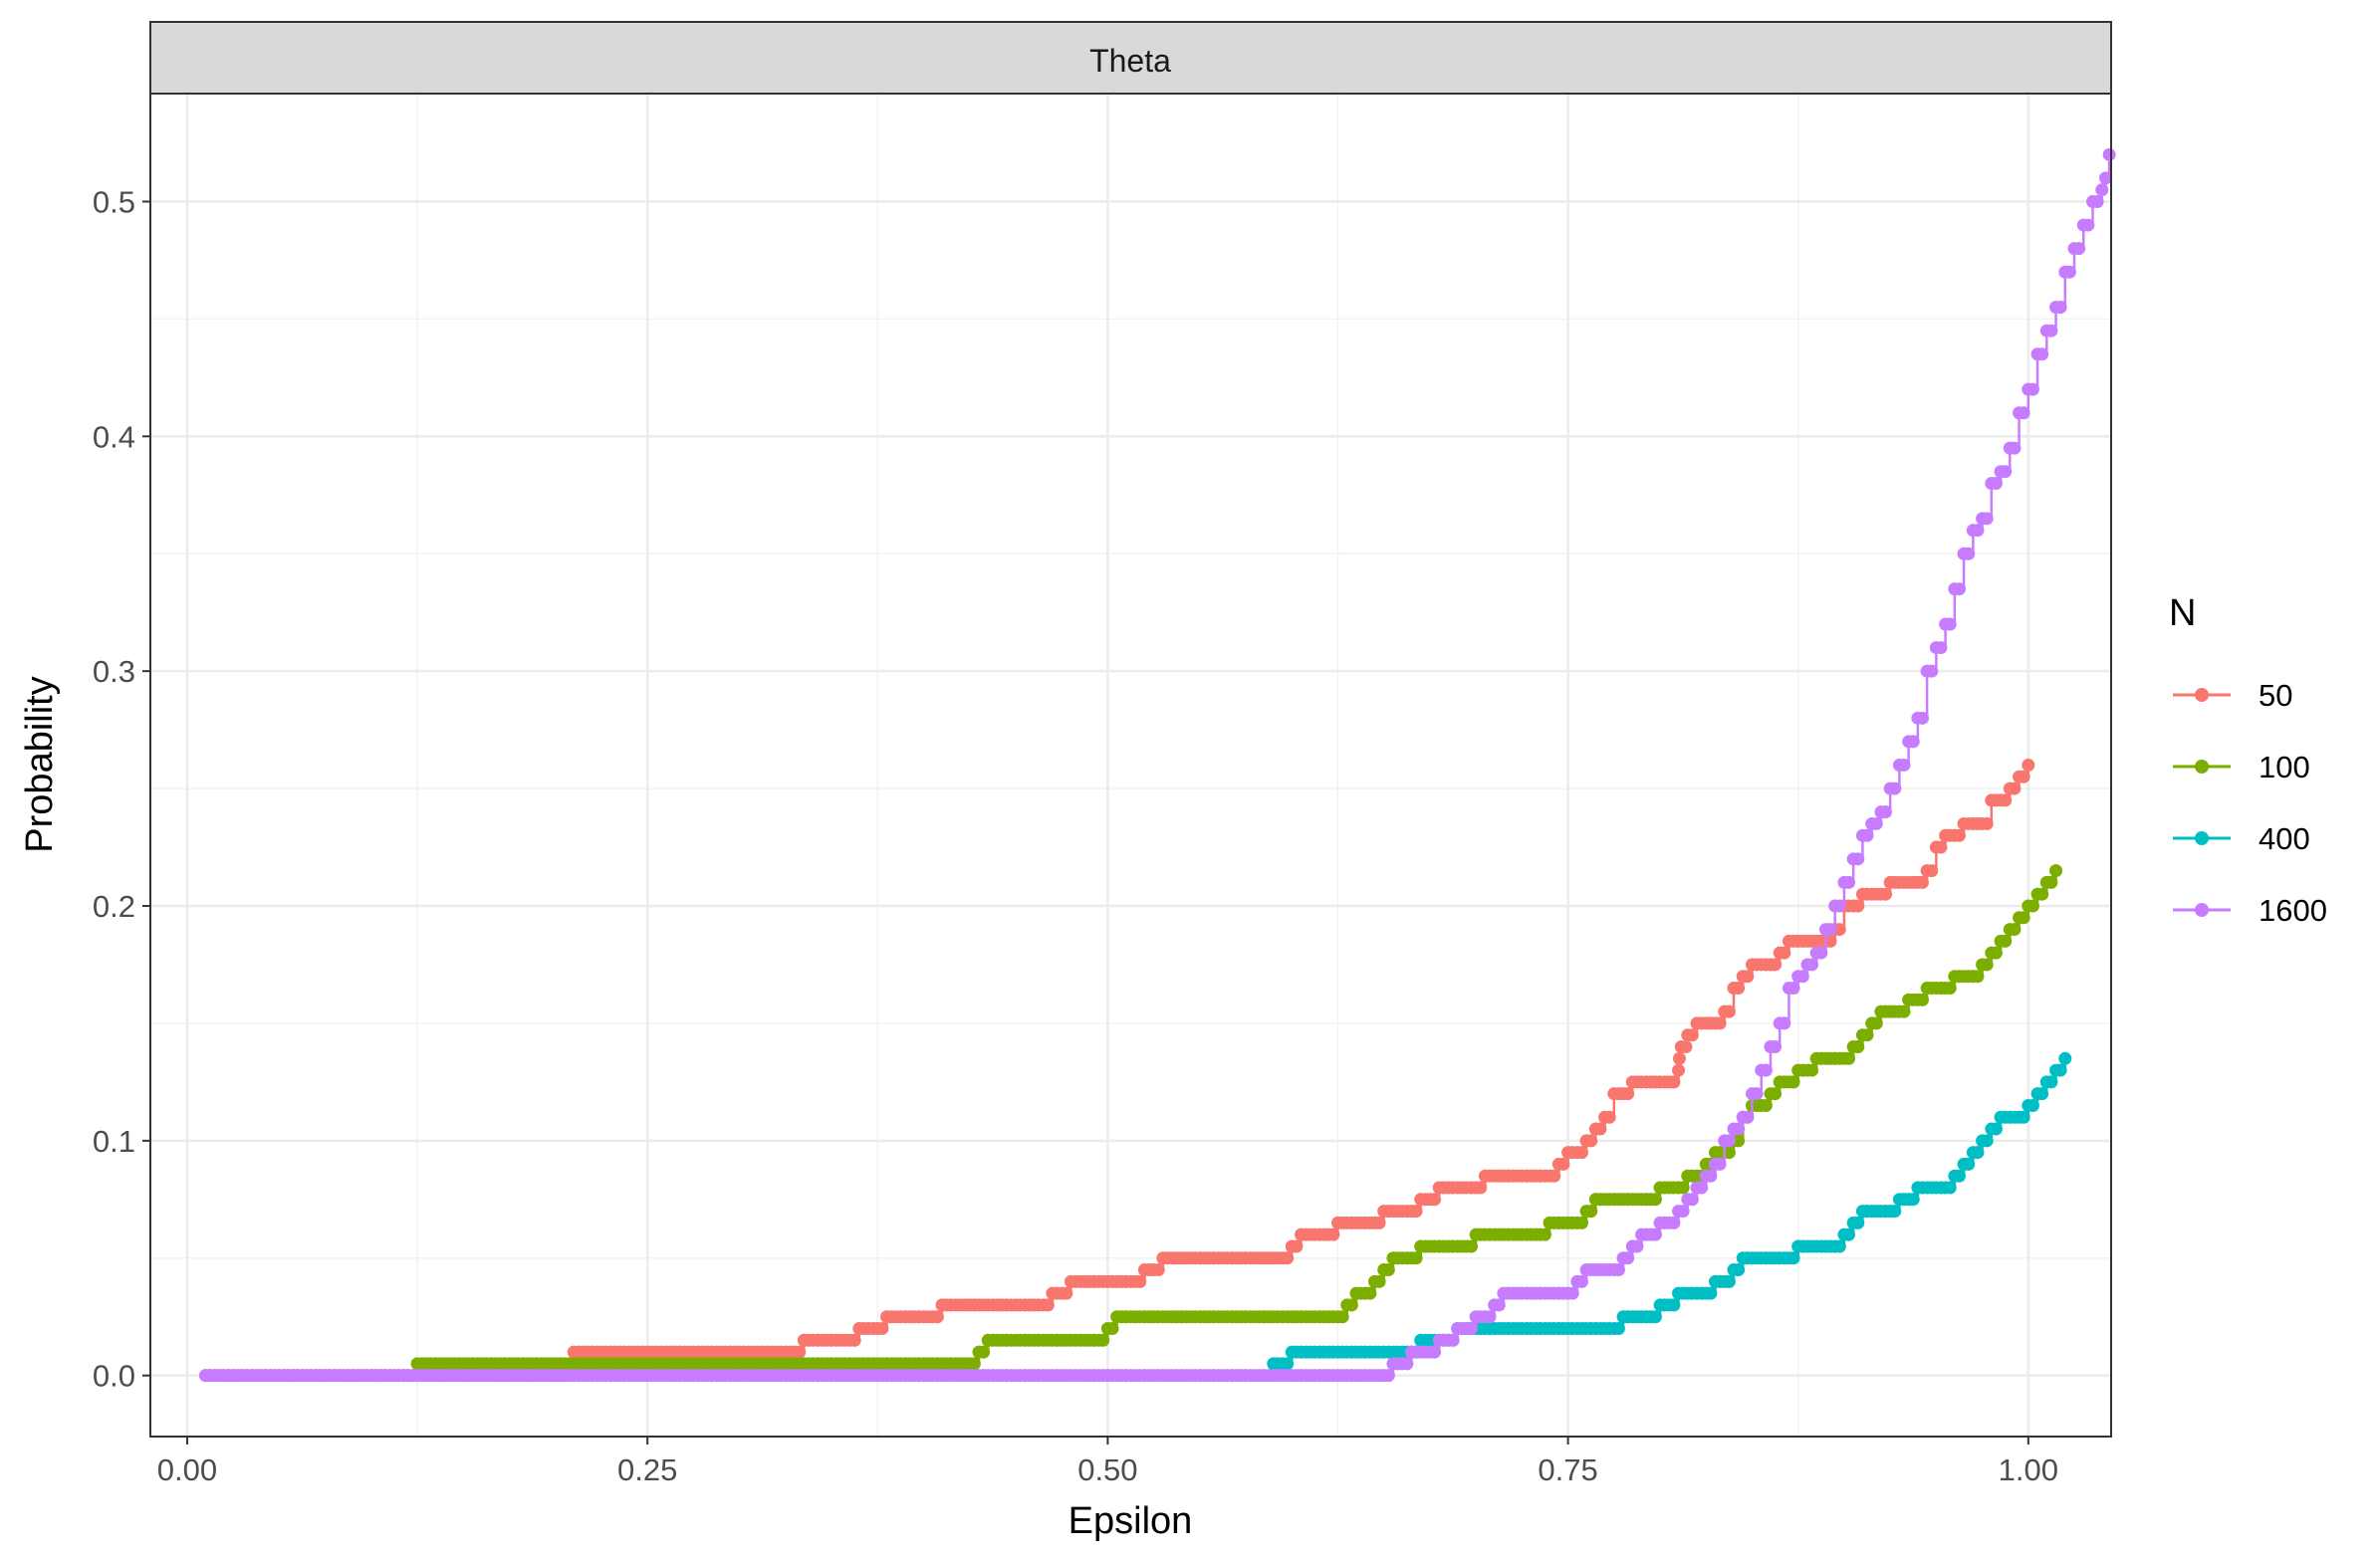 The height and width of the screenshot is (1558, 2380). What do you see at coordinates (2202, 767) in the screenshot?
I see `legend-key-point` at bounding box center [2202, 767].